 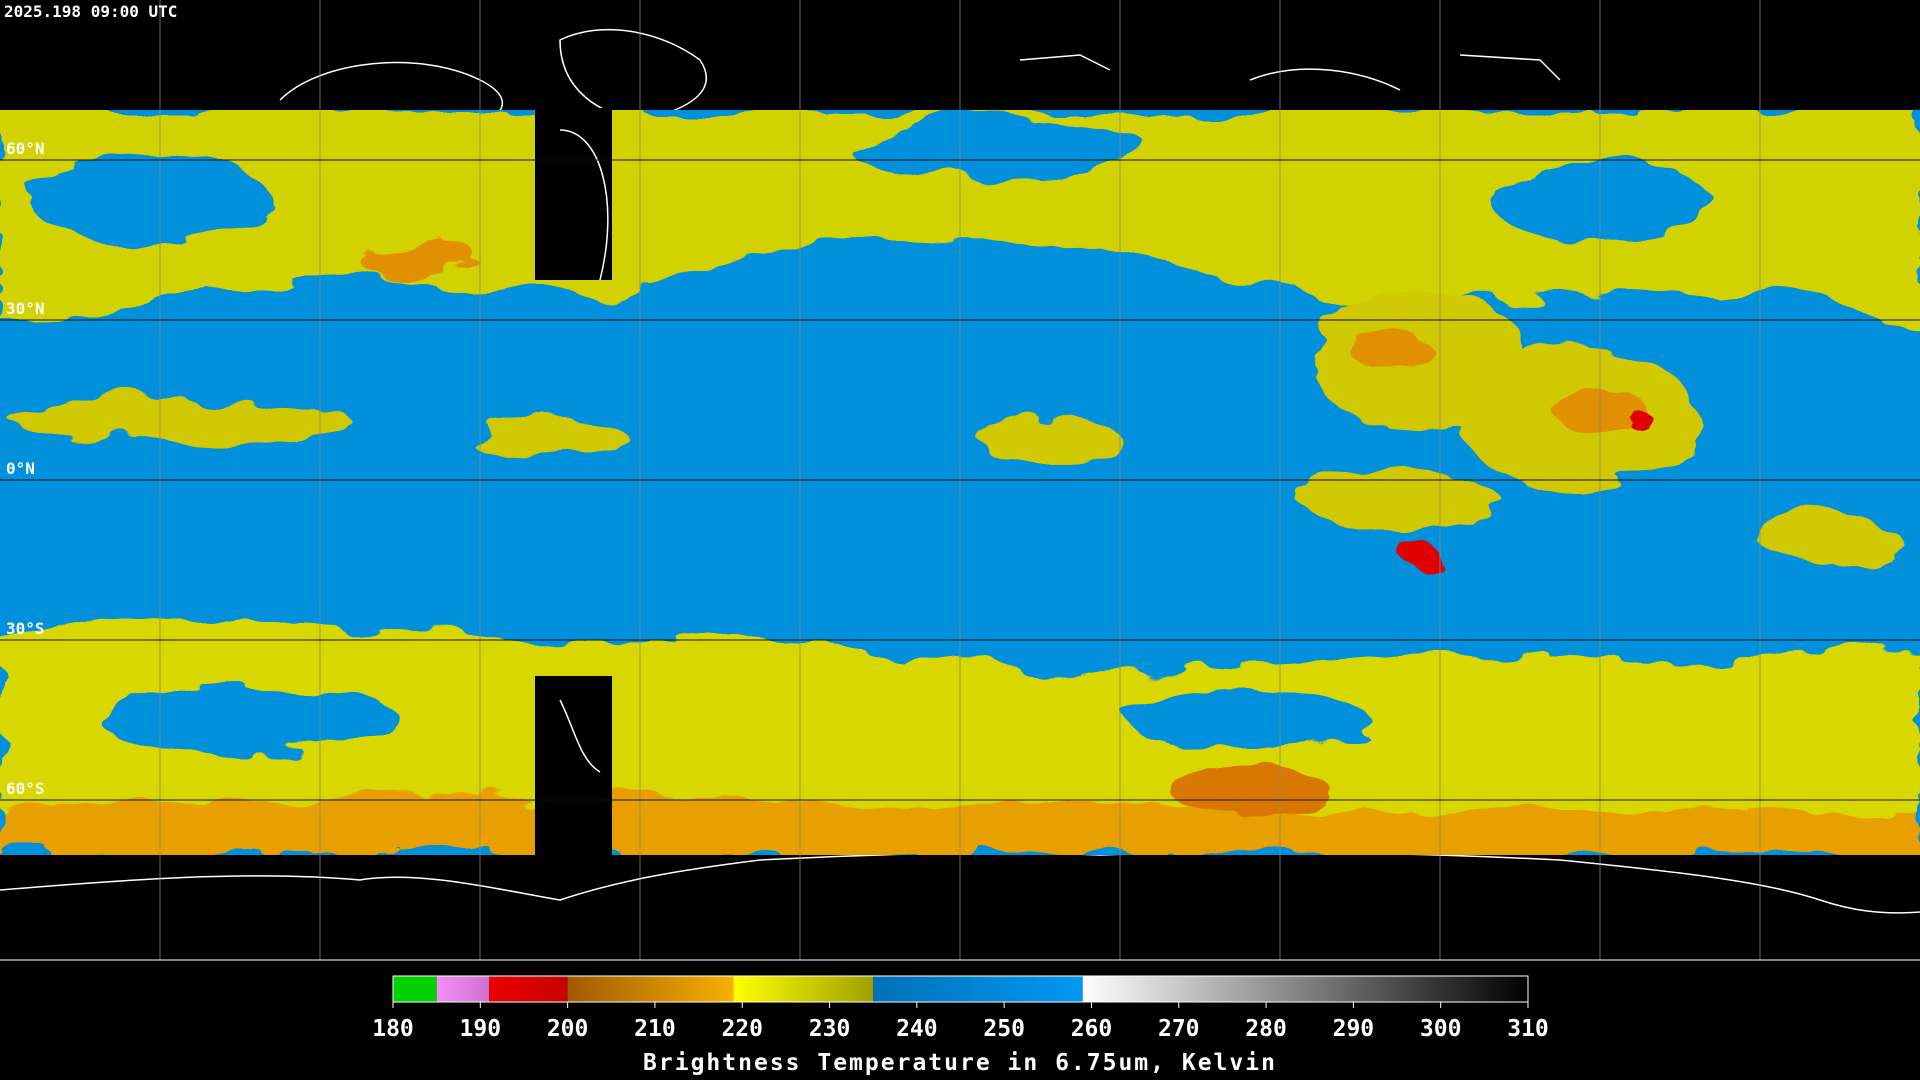 What do you see at coordinates (1354, 1029) in the screenshot?
I see `colorbar-tick-label: 290` at bounding box center [1354, 1029].